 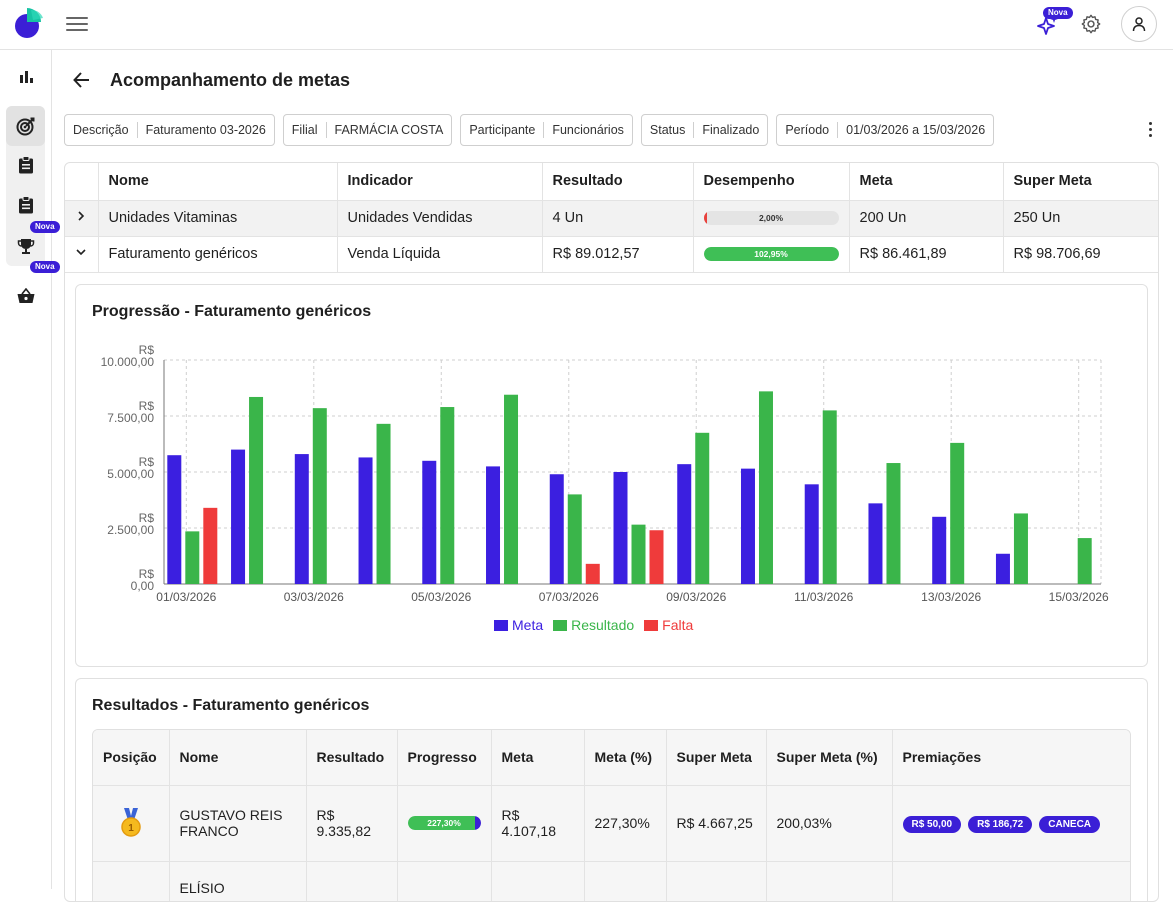 I want to click on cell-progresso: 227,30%, so click(x=444, y=823).